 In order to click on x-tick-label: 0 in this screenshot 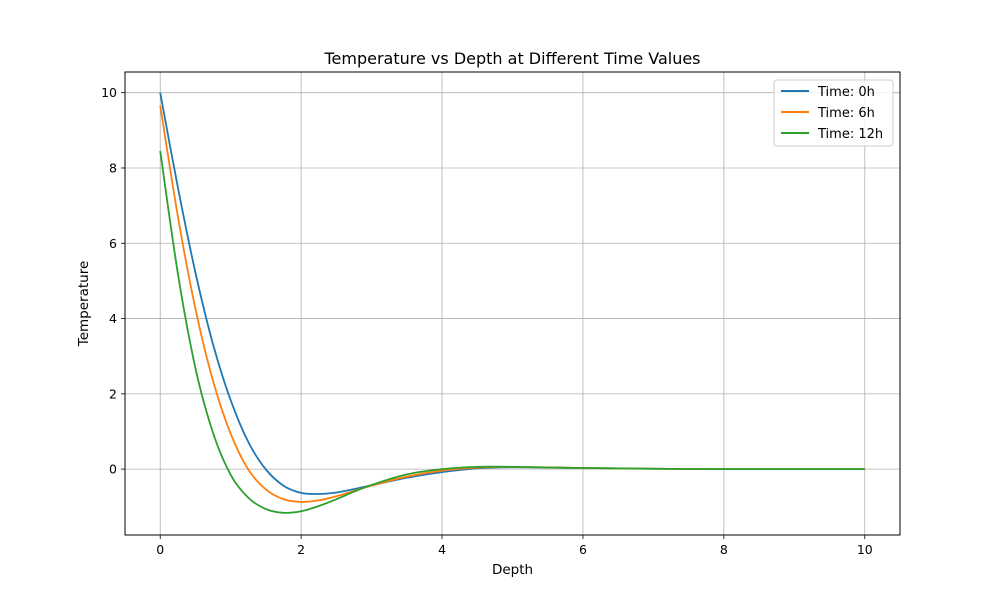, I will do `click(160, 549)`.